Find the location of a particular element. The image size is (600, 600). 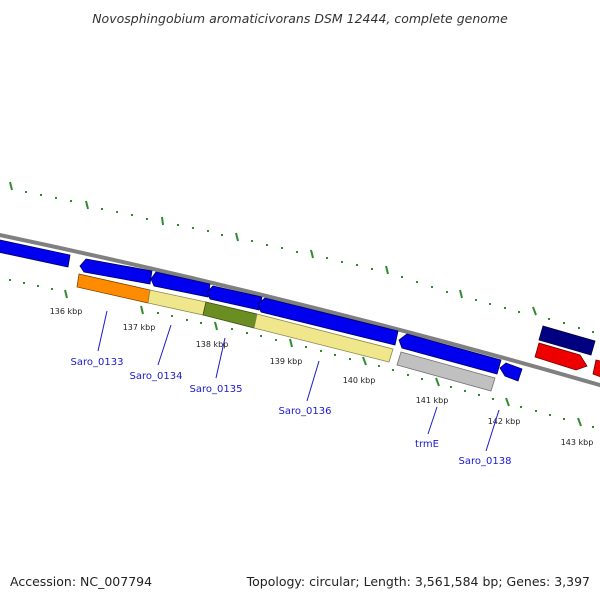

gene-label-trme: trmE is located at coordinates (427, 444).